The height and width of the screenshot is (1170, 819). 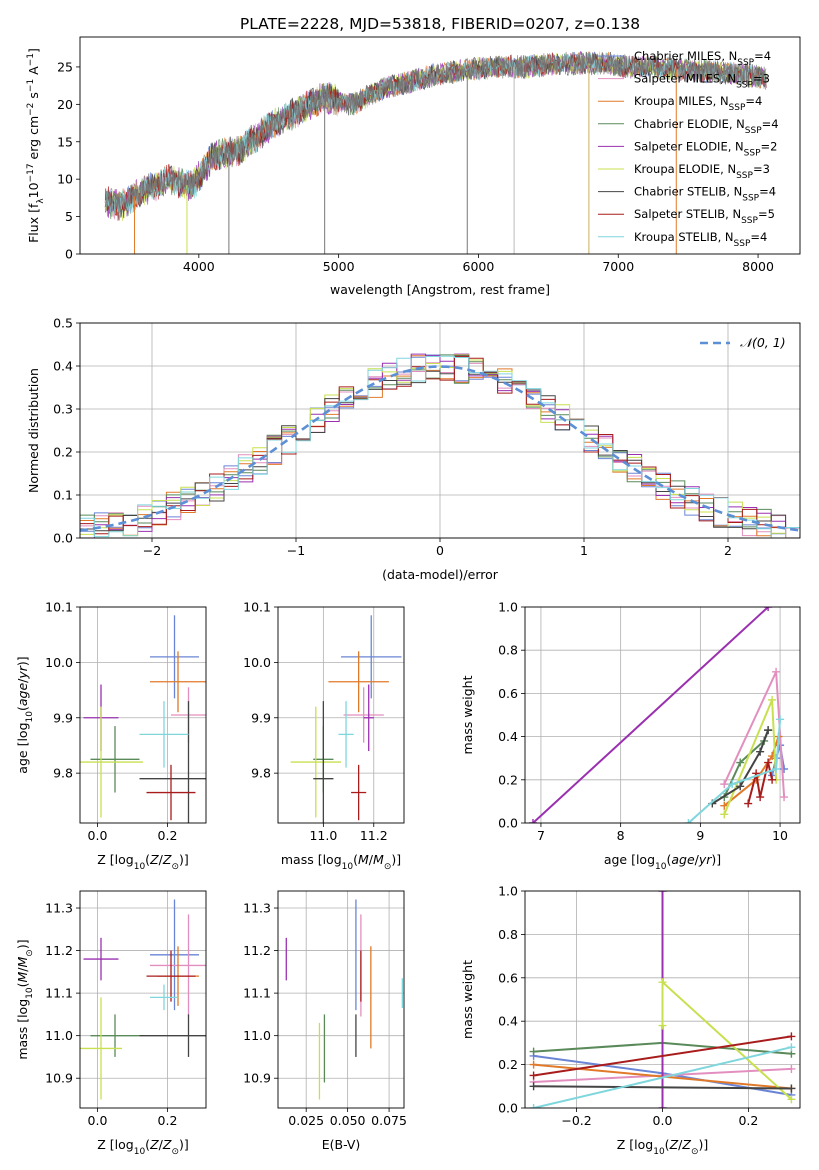 What do you see at coordinates (341, 1144) in the screenshot?
I see `text-span: E(B-V)` at bounding box center [341, 1144].